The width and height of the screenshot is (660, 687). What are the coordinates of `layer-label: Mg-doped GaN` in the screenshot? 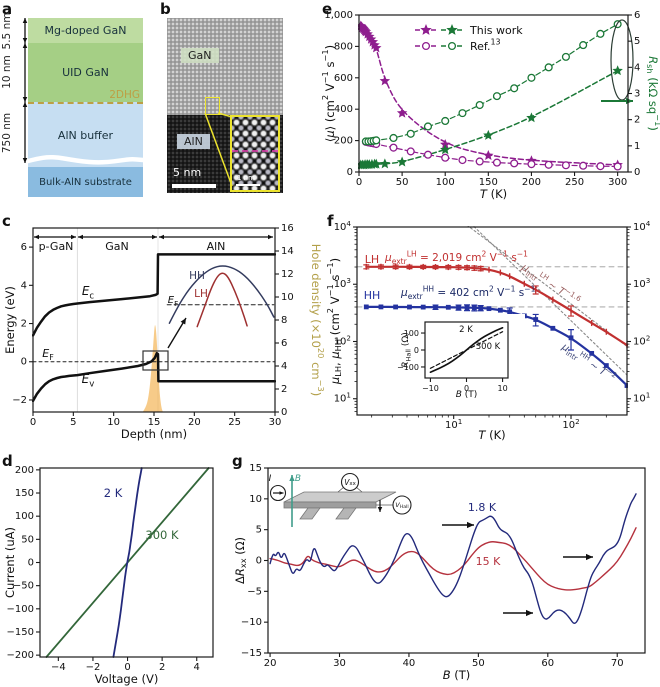 It's located at (85, 30).